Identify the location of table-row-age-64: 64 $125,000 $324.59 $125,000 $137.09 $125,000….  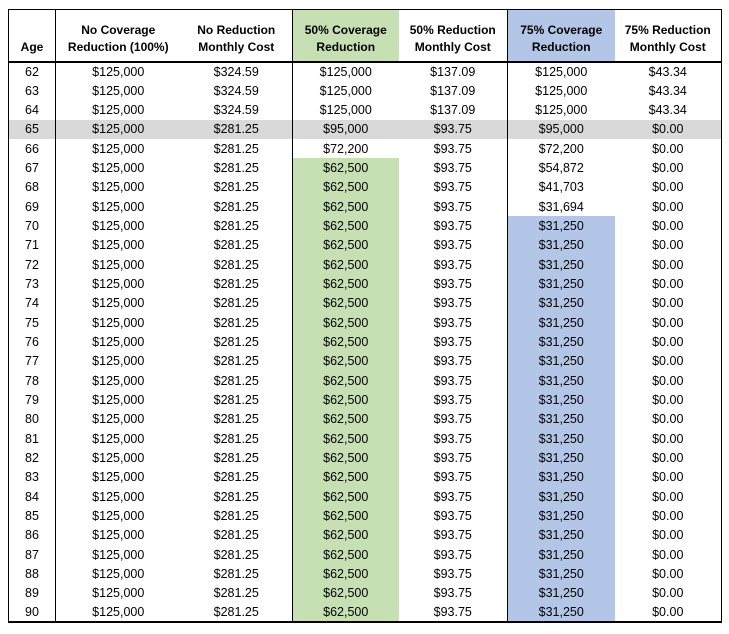
(365, 110).